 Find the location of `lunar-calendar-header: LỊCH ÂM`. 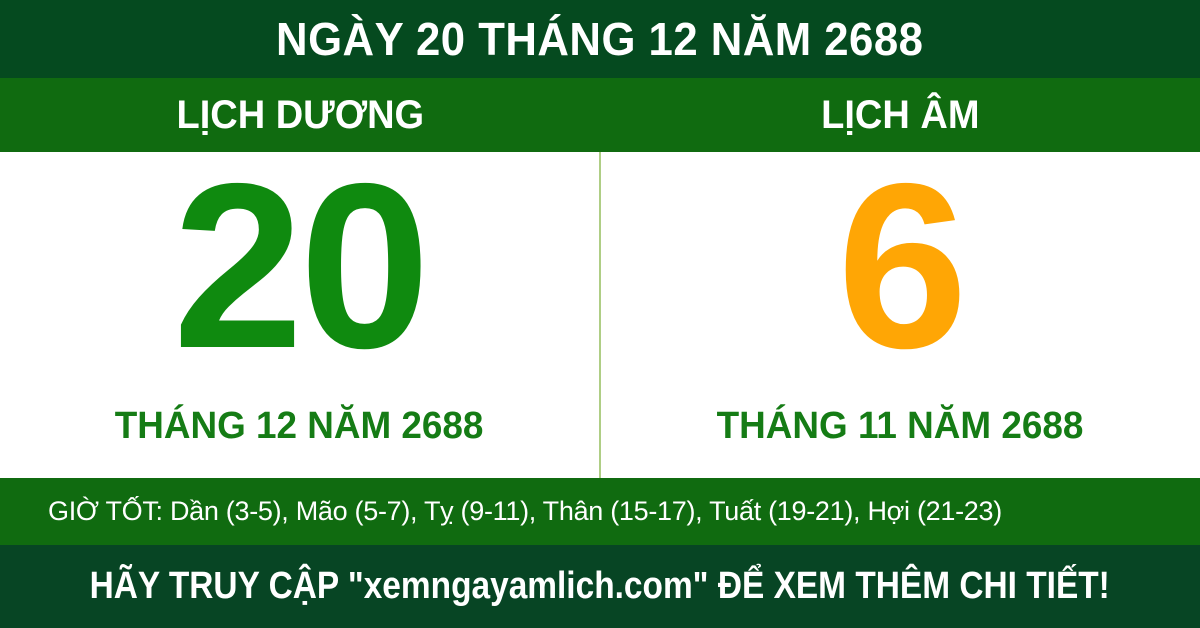

lunar-calendar-header: LỊCH ÂM is located at coordinates (900, 115).